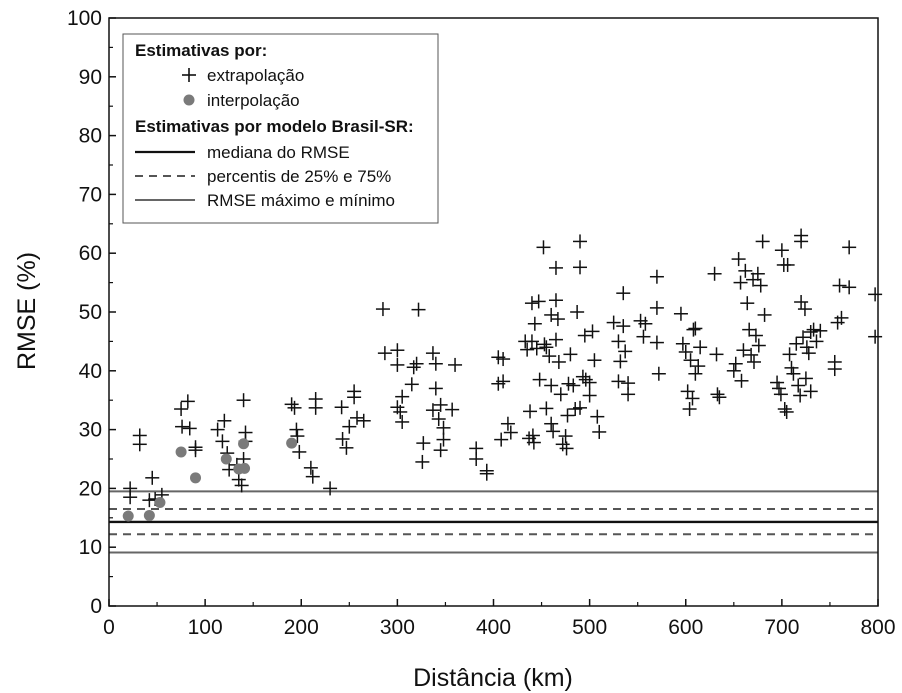 This screenshot has width=902, height=693. I want to click on y-tick-label: 90, so click(90, 77).